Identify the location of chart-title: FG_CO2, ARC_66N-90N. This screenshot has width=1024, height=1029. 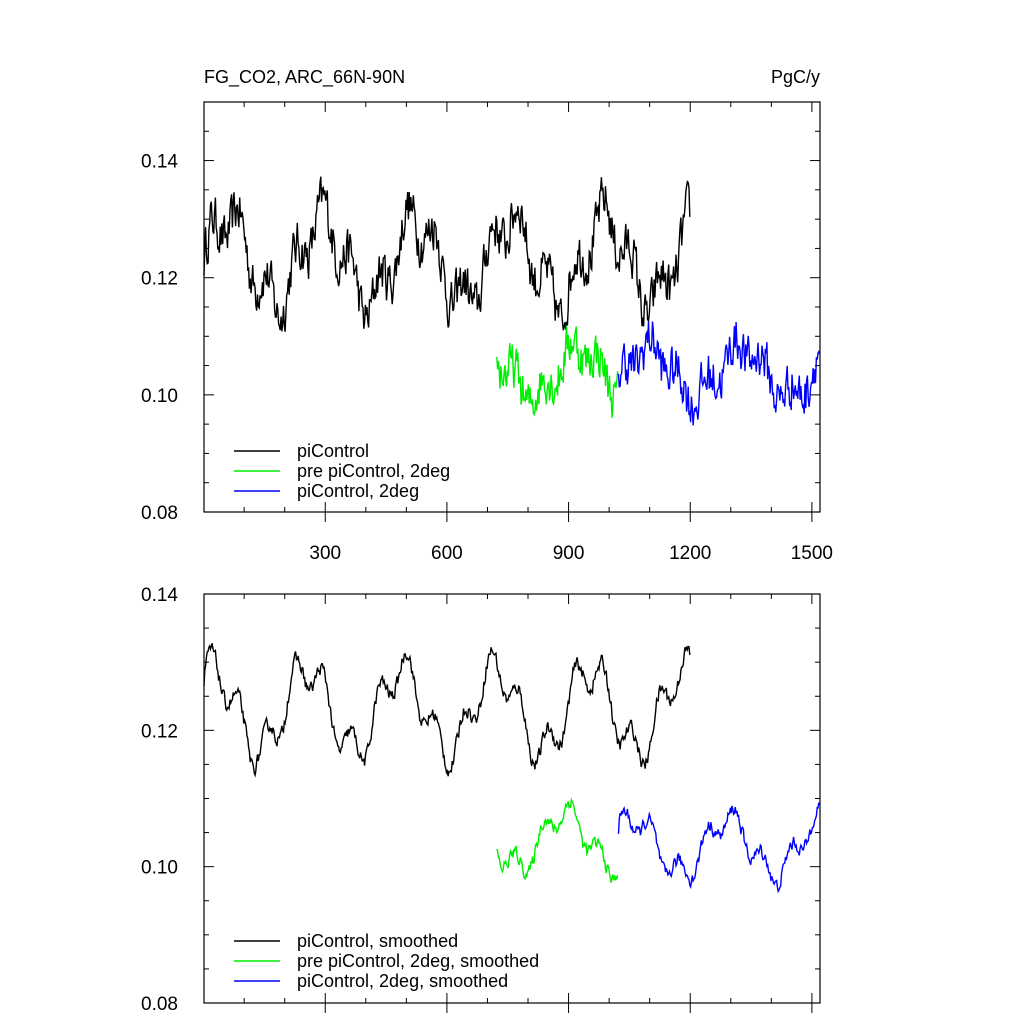
(304, 77).